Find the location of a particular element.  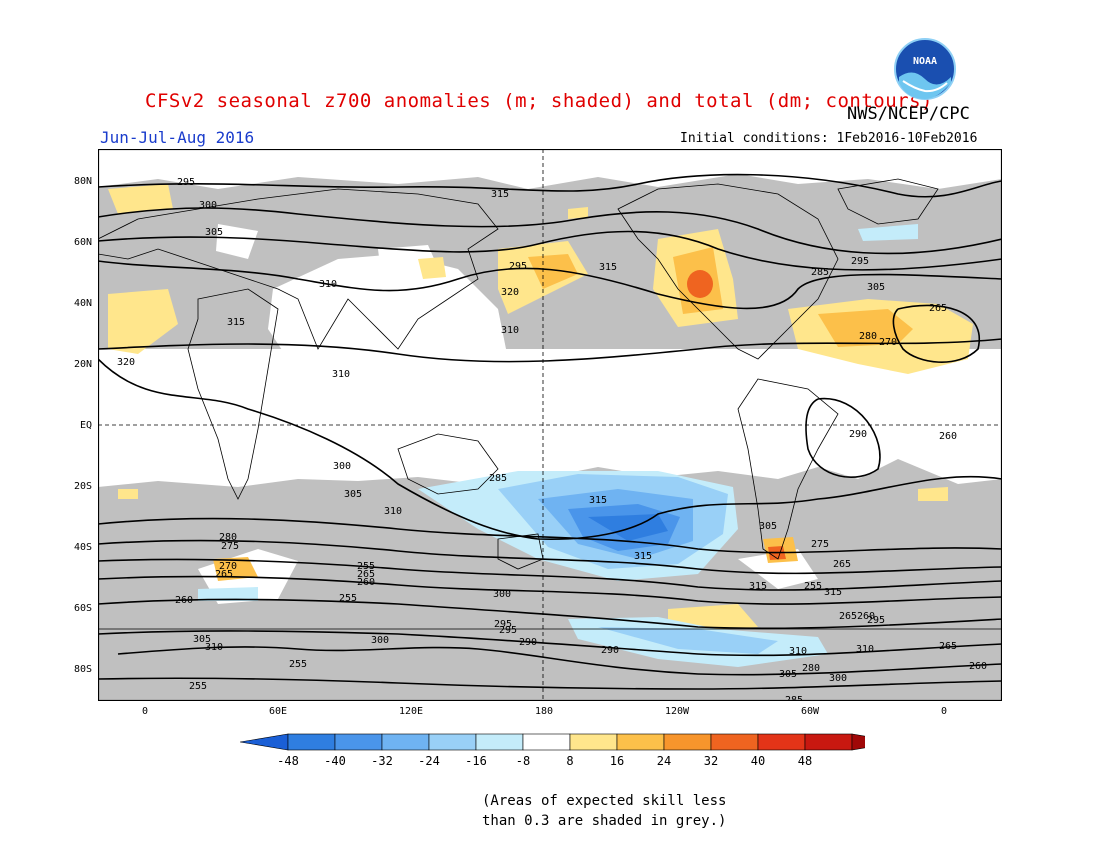

colorbar-label: -32 is located at coordinates (382, 761).